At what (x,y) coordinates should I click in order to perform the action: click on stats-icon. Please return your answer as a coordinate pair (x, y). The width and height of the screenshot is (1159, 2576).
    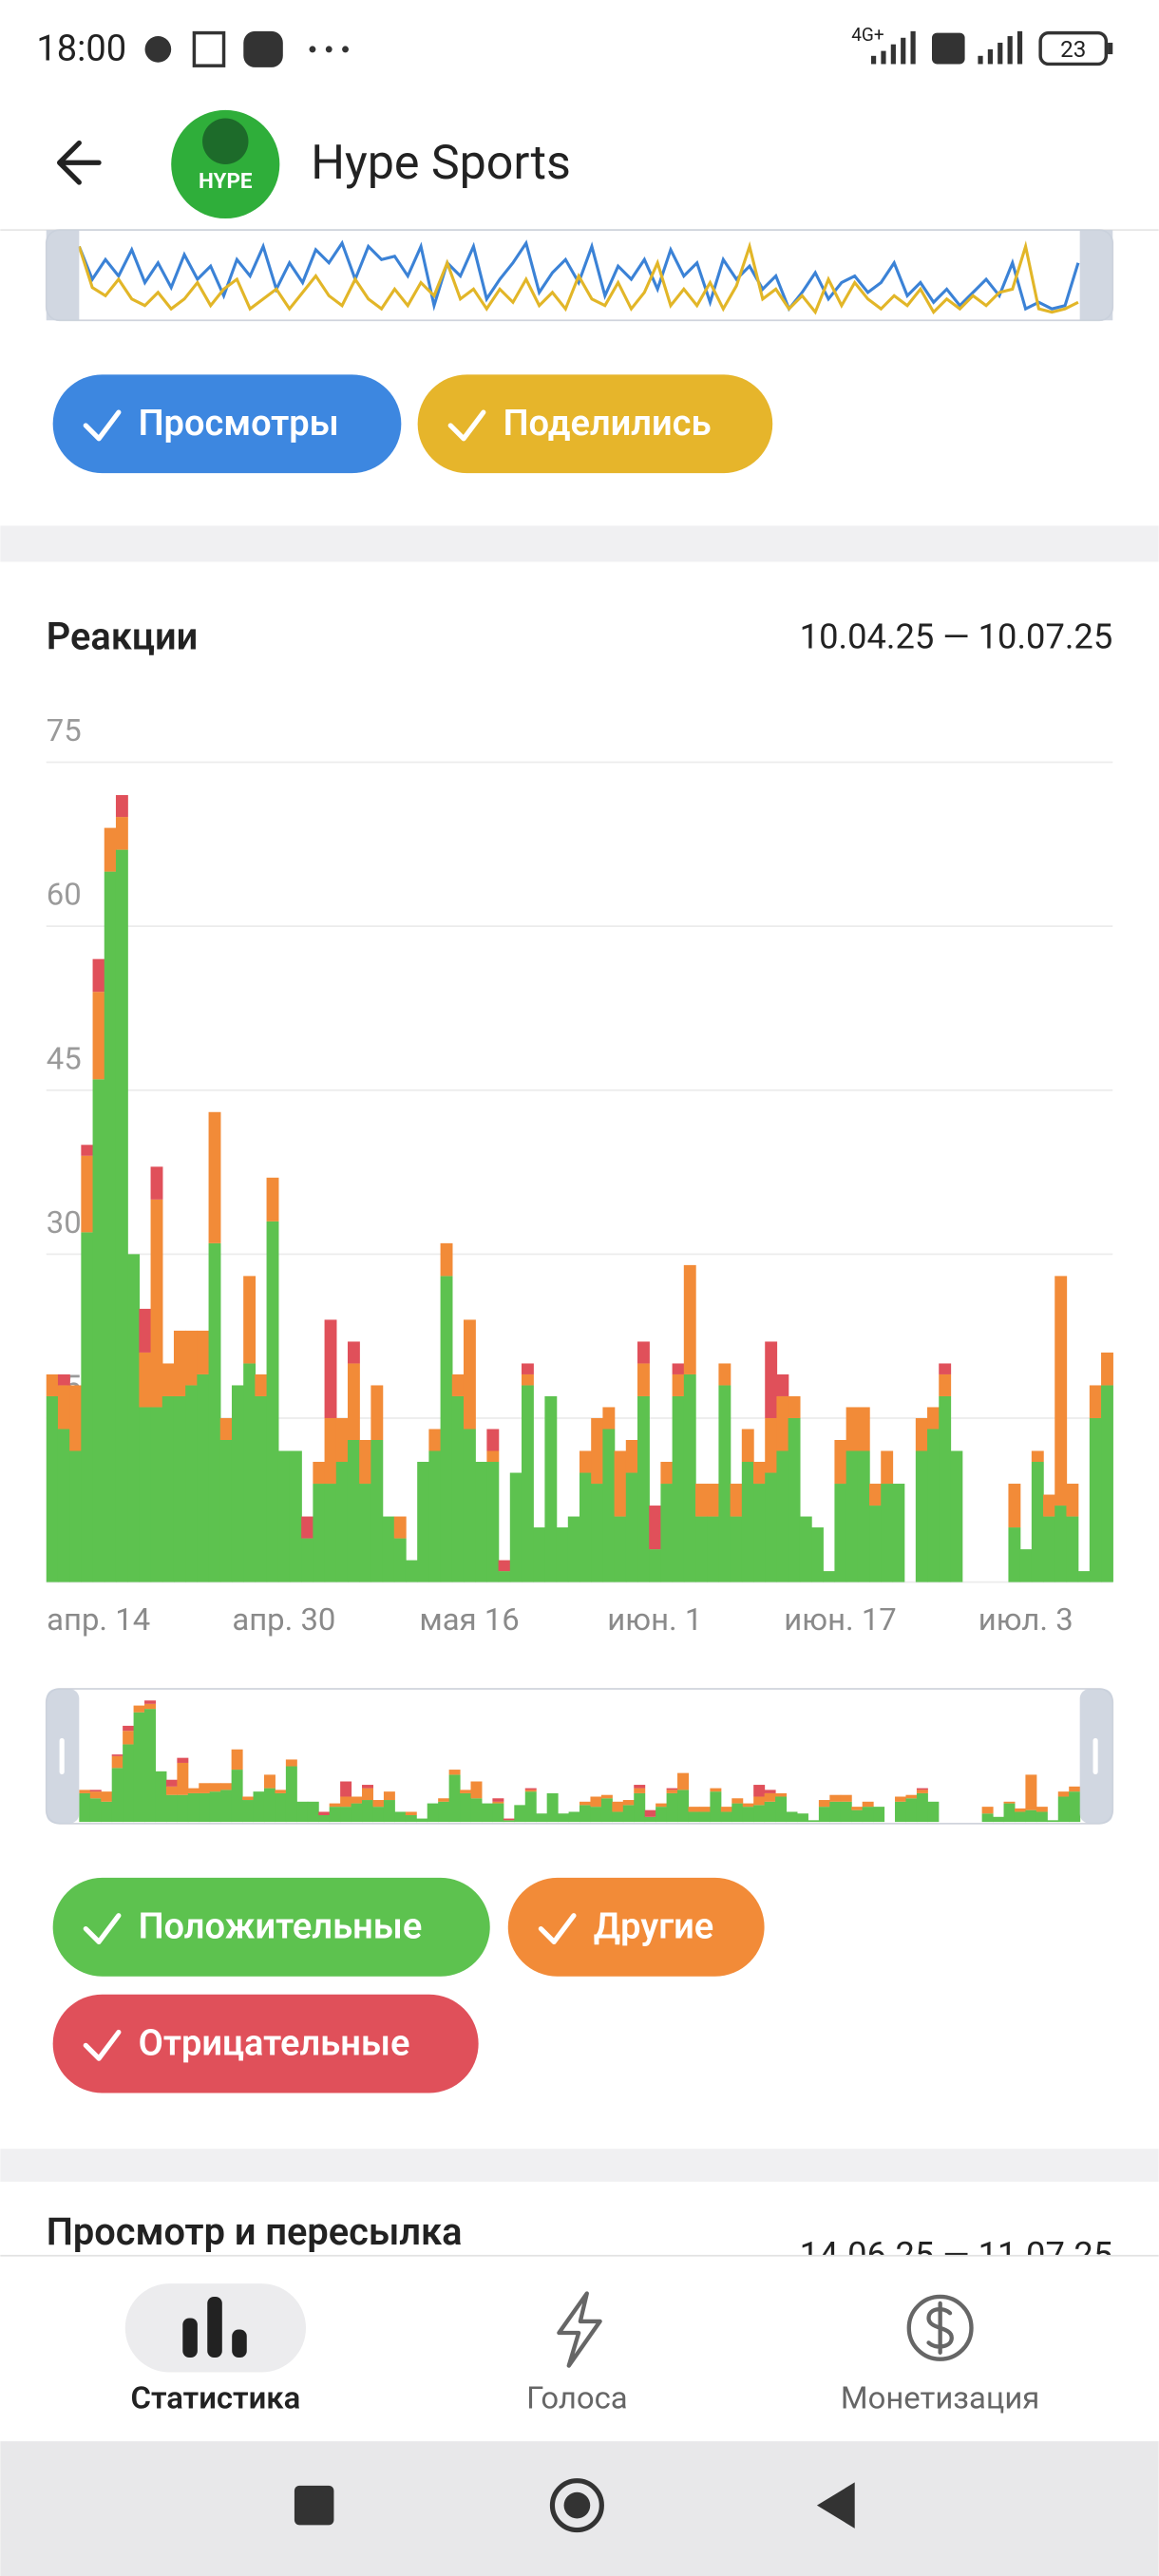
    Looking at the image, I should click on (214, 2327).